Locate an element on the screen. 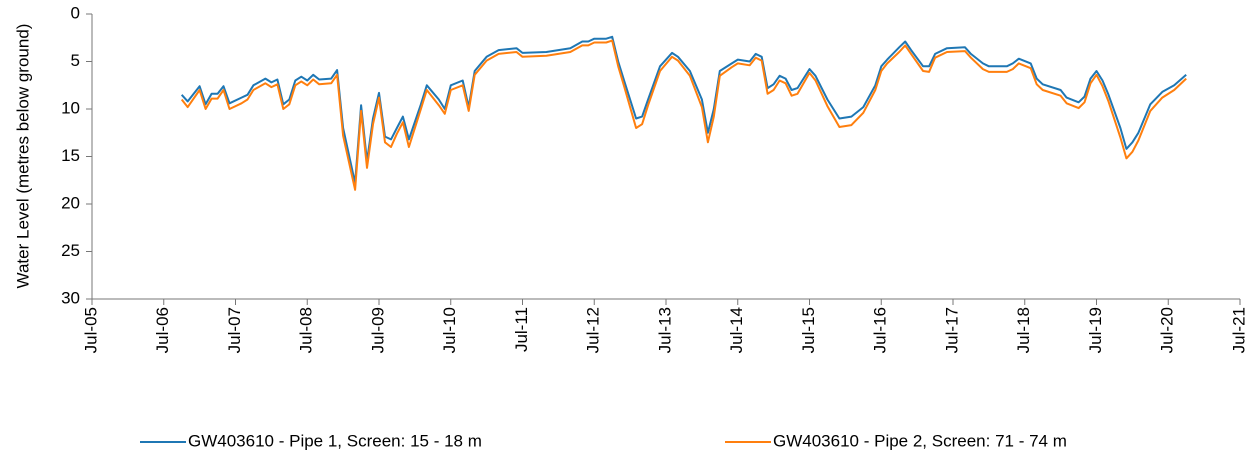  x-tick-label: Jul-18 is located at coordinates (1023, 330).